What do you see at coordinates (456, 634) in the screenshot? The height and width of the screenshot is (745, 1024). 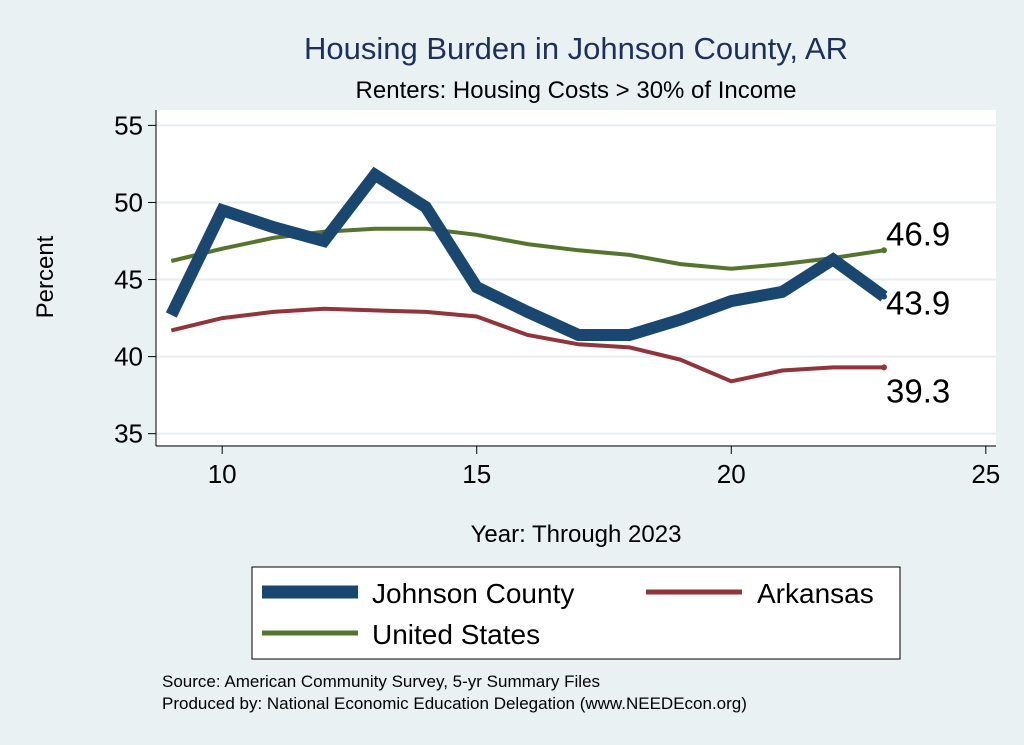 I see `legend-label-united-states: United States` at bounding box center [456, 634].